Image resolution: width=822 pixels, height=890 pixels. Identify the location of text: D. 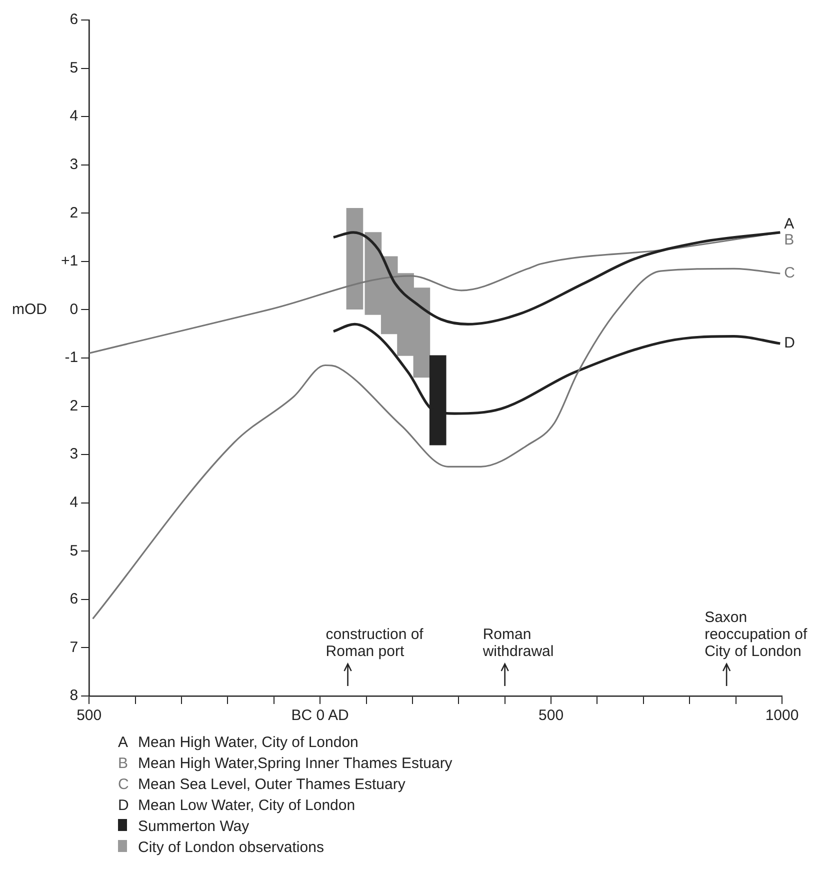
(123, 805).